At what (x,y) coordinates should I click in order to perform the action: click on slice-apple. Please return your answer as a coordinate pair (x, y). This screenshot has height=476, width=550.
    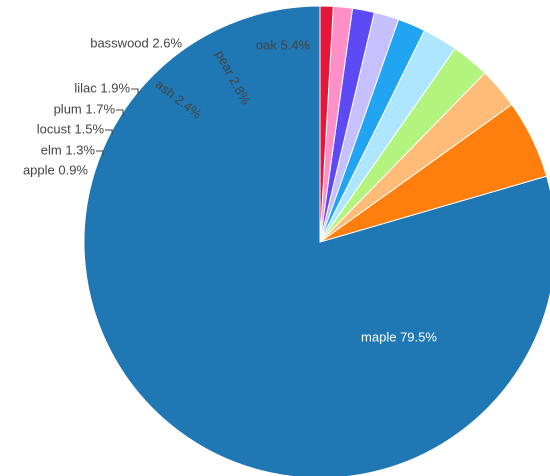
    Looking at the image, I should click on (326, 124).